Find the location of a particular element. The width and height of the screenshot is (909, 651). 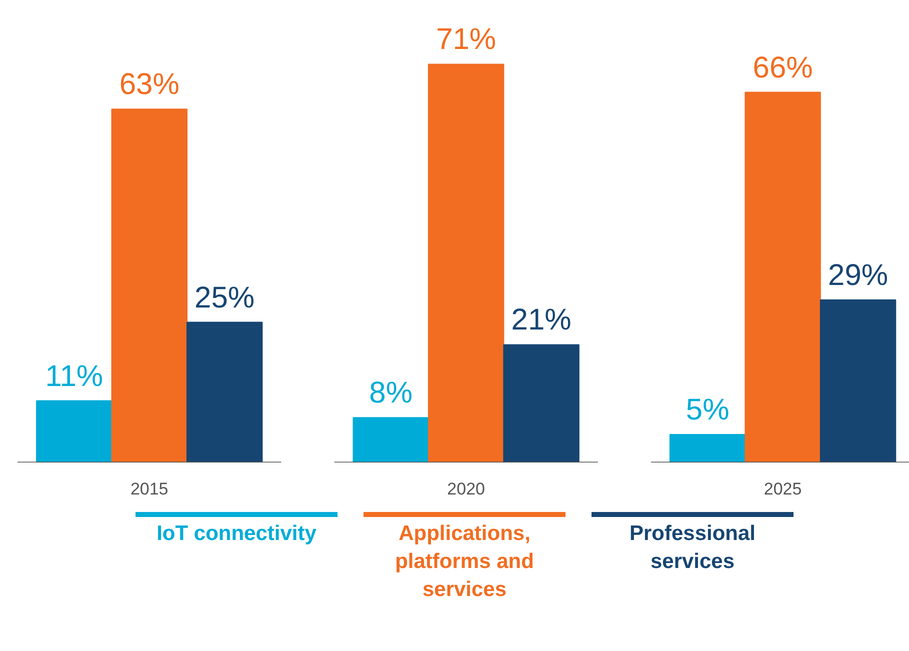

data-label: 11% is located at coordinates (74, 376).